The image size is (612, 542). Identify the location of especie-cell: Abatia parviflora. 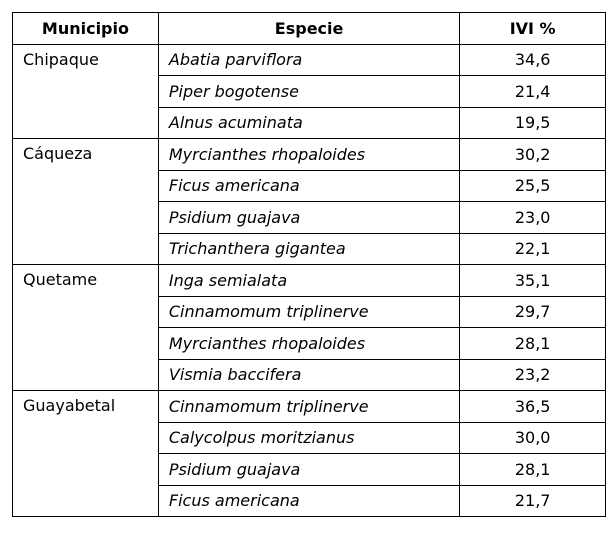
(309, 59).